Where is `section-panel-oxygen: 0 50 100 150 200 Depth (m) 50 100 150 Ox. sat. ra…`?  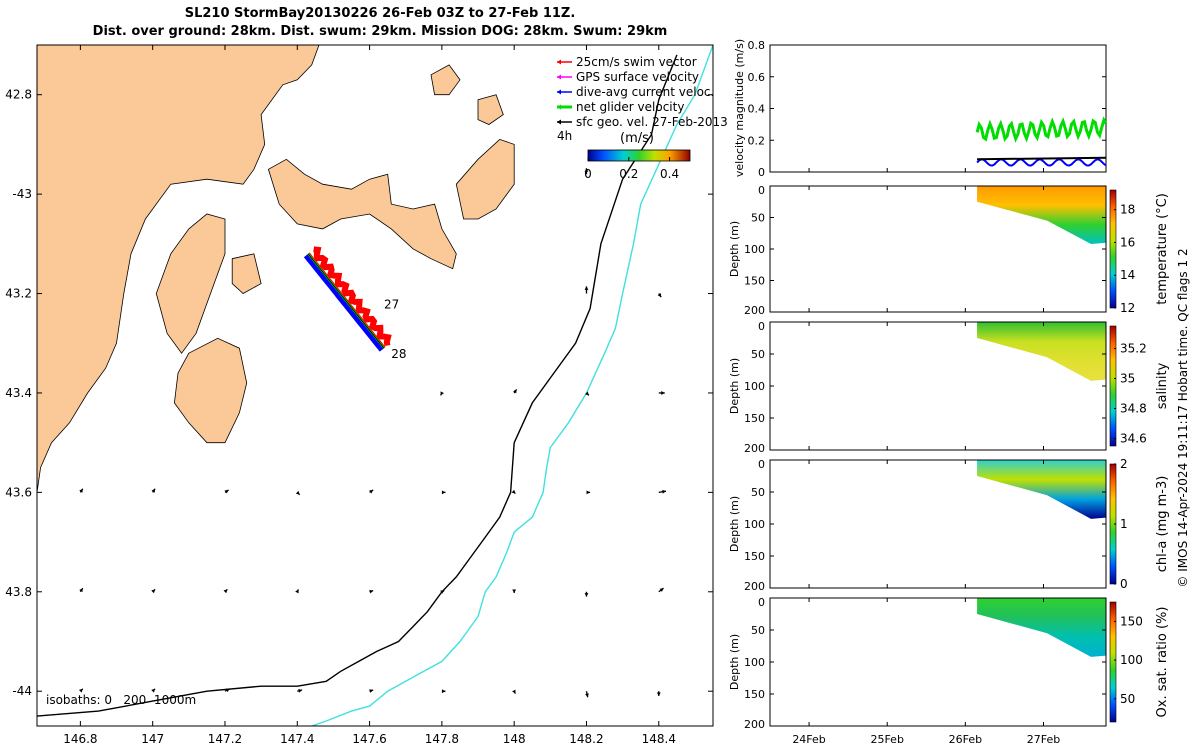 section-panel-oxygen: 0 50 100 150 200 Depth (m) 50 100 150 Ox. sat. ra… is located at coordinates (949, 663).